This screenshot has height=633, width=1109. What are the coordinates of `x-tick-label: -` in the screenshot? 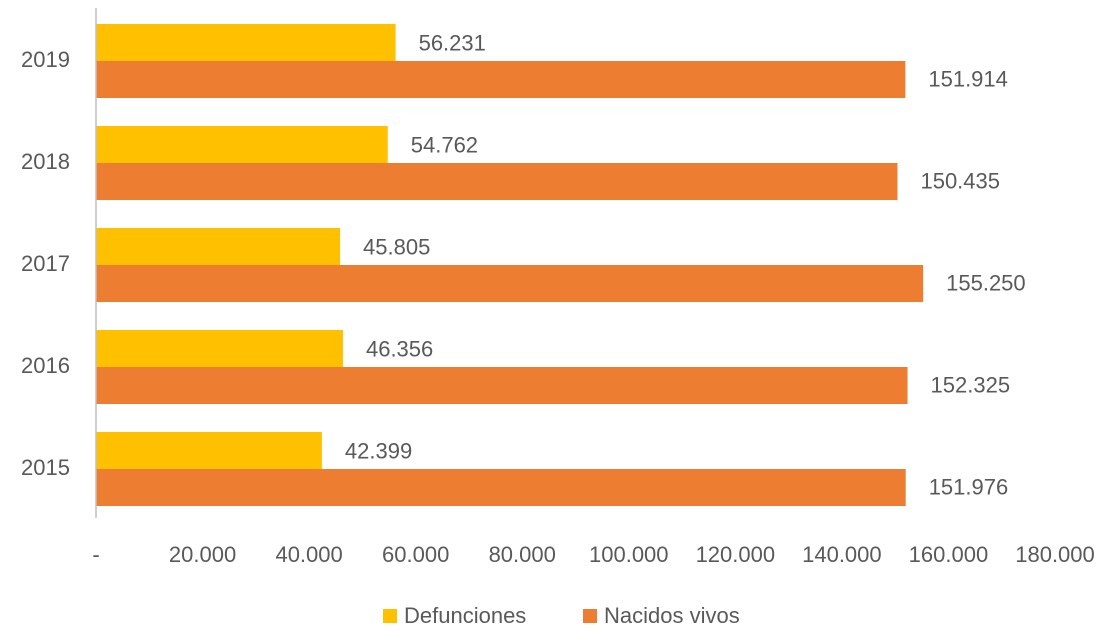 It's located at (95, 554).